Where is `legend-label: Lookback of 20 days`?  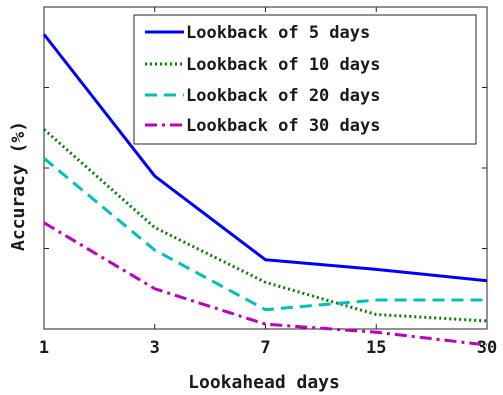 legend-label: Lookback of 20 days is located at coordinates (283, 96).